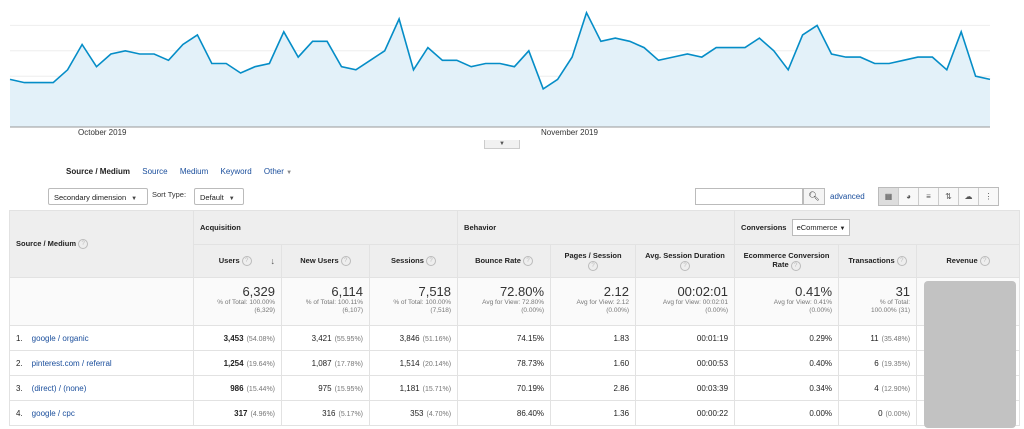 The image size is (1024, 429). I want to click on secondary-dimension-select: Secondary dimension ▼, so click(98, 196).